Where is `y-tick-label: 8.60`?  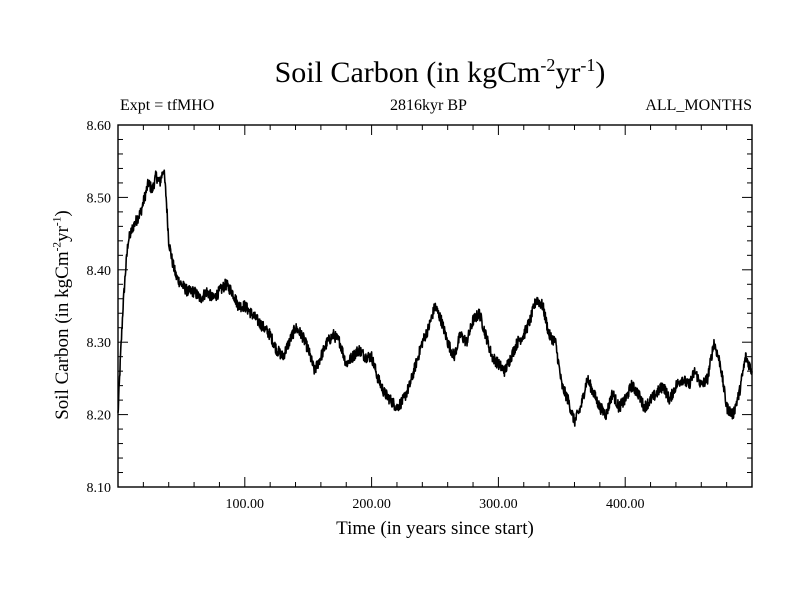
y-tick-label: 8.60 is located at coordinates (99, 126).